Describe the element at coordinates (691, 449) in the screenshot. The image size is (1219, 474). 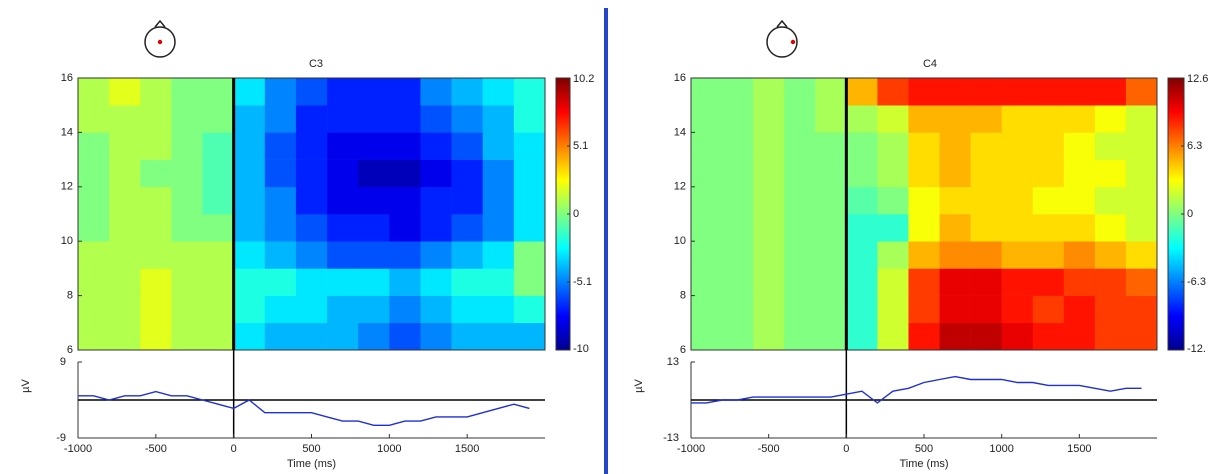
I see `x-tick-label: -1000` at that location.